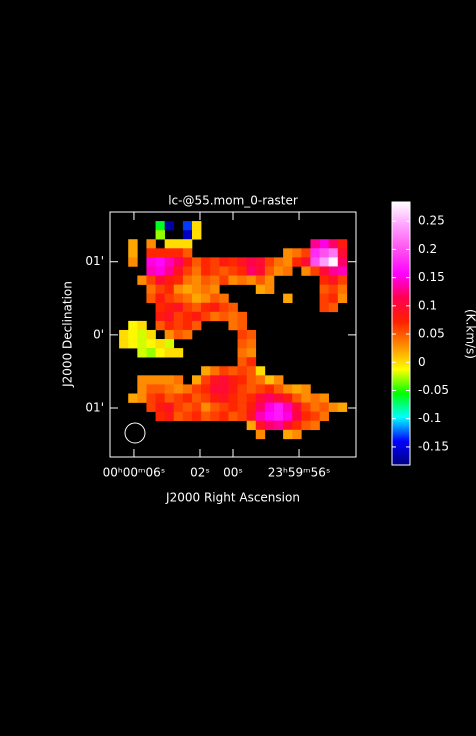 The height and width of the screenshot is (736, 476). Describe the element at coordinates (233, 201) in the screenshot. I see `chart-title: lc-@55.mom_0-raster` at that location.